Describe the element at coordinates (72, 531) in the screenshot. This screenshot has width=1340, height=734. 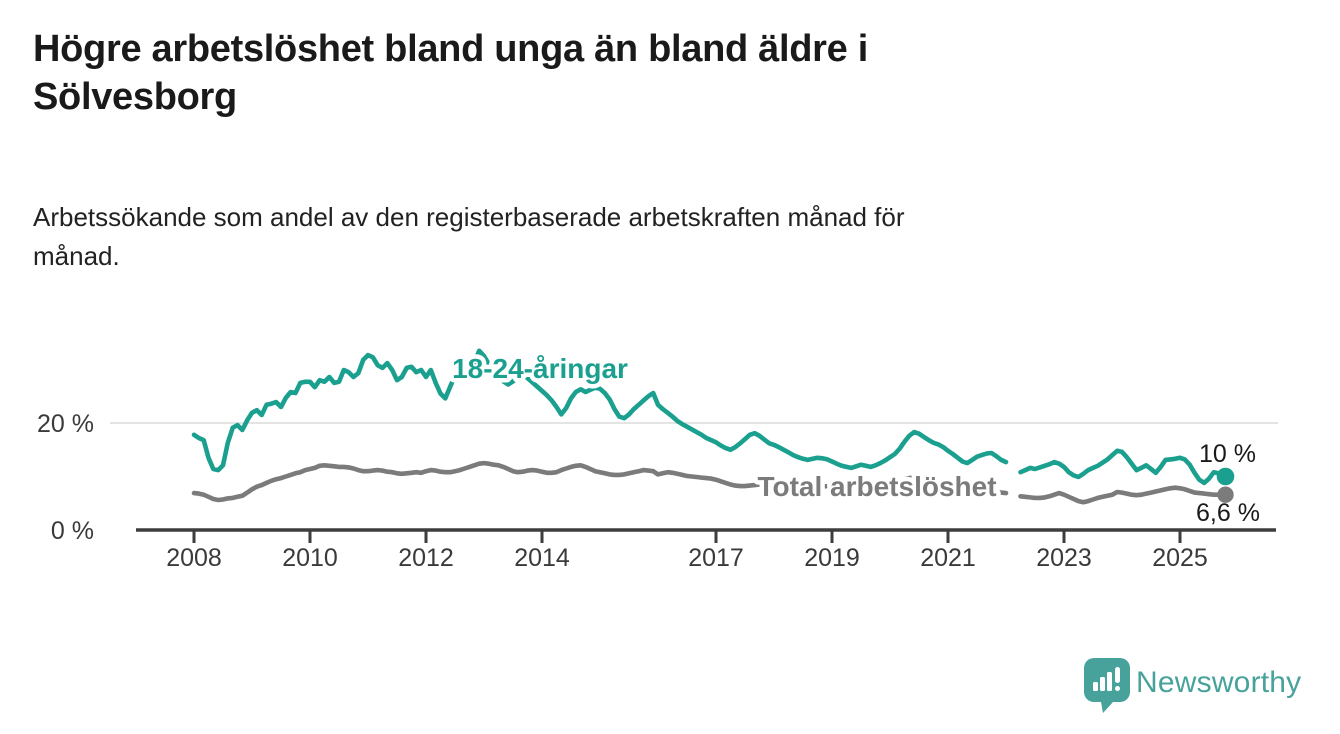
I see `y-tick-label-1: 0 %` at that location.